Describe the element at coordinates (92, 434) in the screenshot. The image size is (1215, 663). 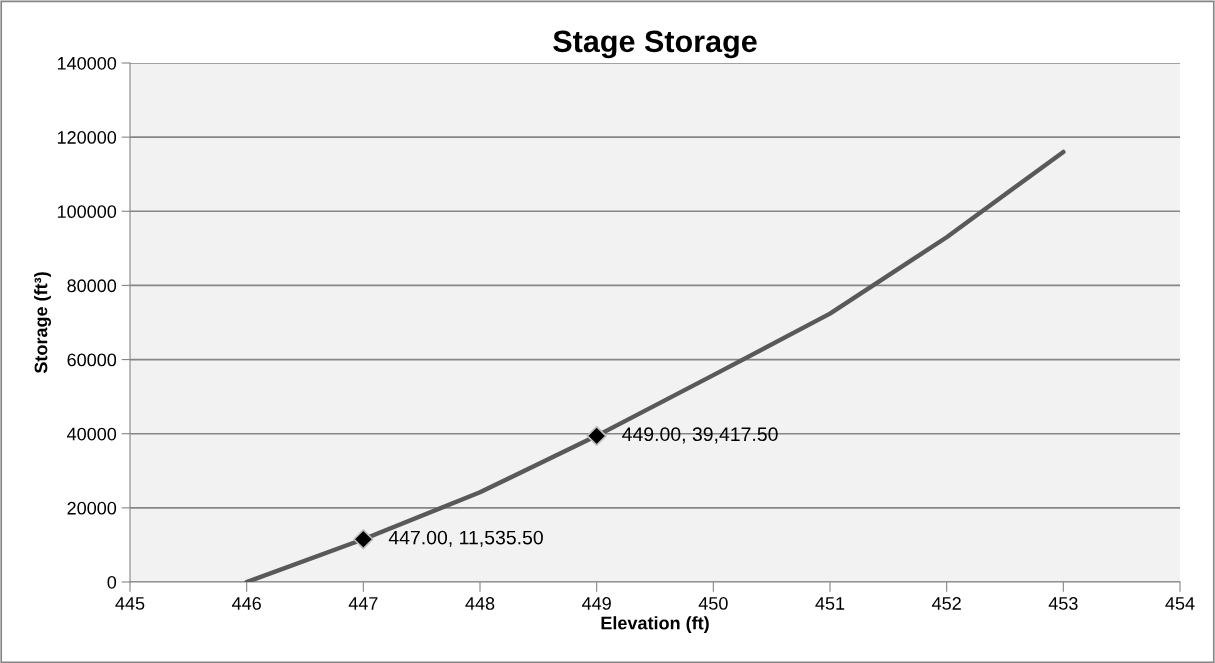
I see `y-tick-label: 40000` at that location.